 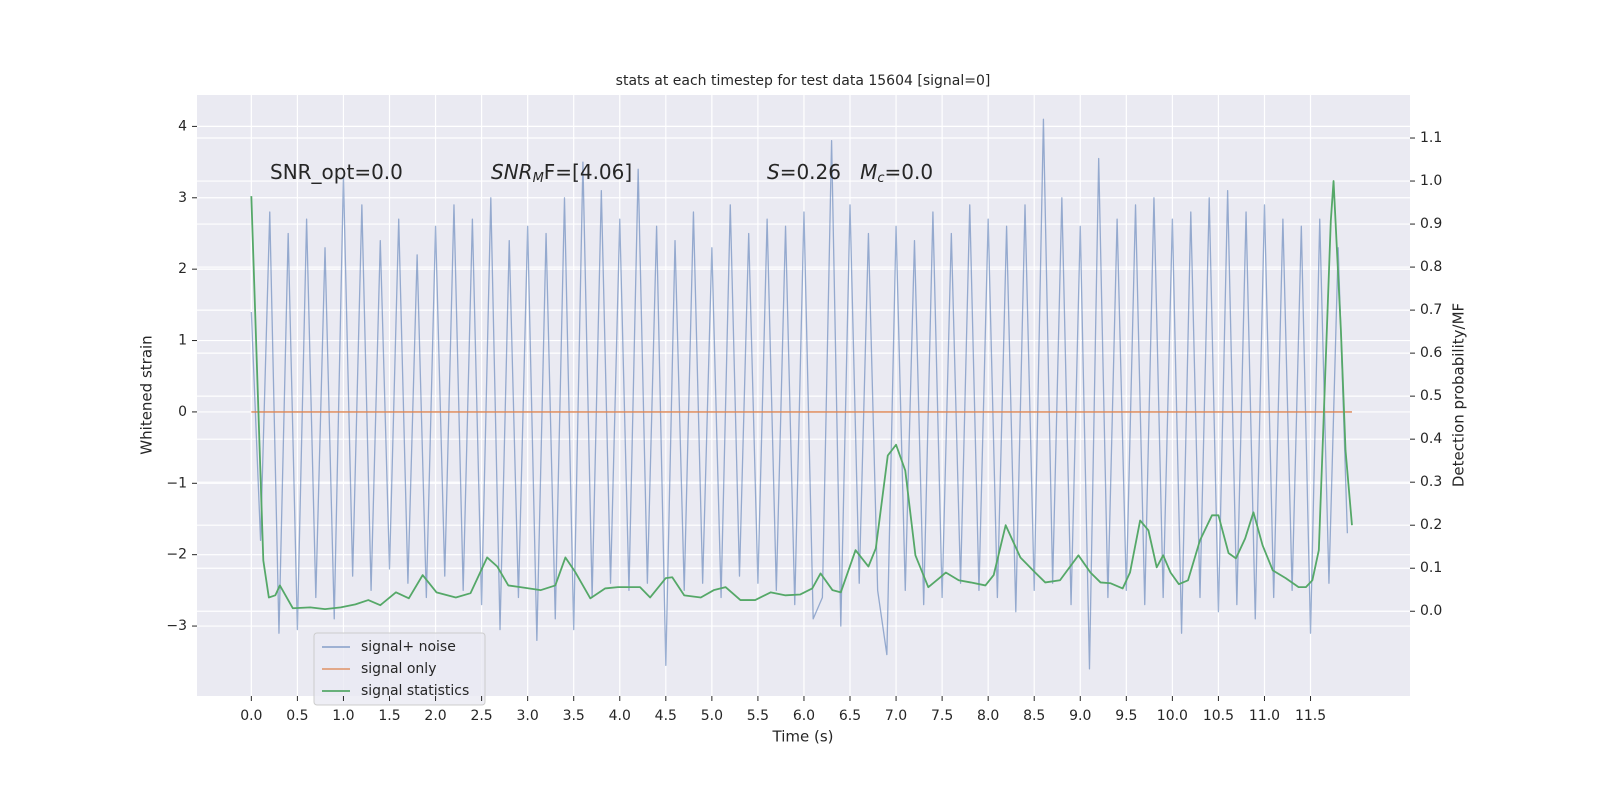 I want to click on annotation-subscript: M, so click(x=538, y=178).